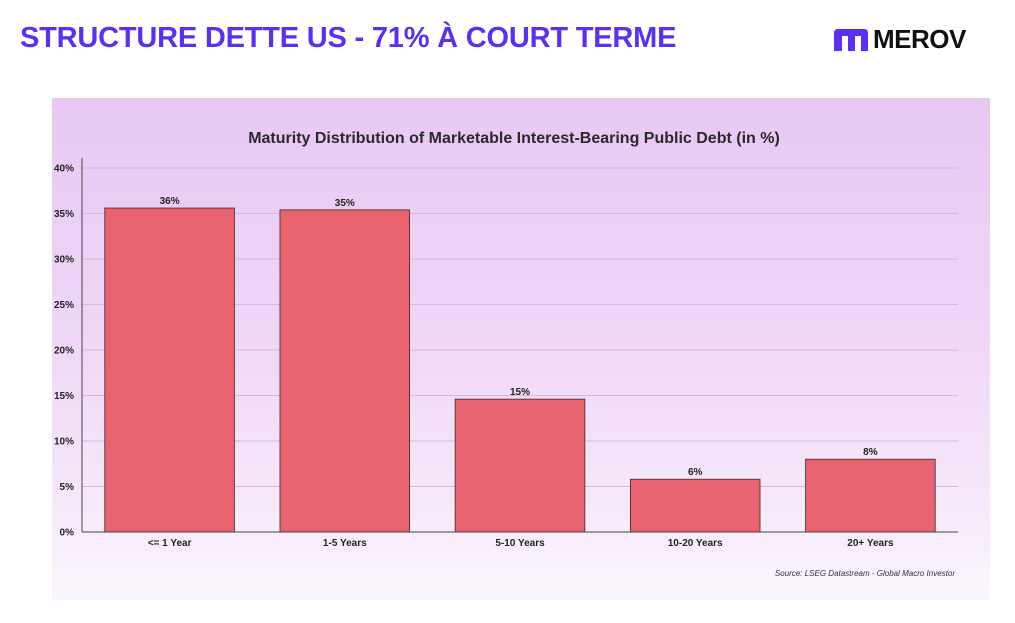 Image resolution: width=1015 pixels, height=623 pixels. What do you see at coordinates (695, 543) in the screenshot?
I see `x-category-label: 10-20 Years` at bounding box center [695, 543].